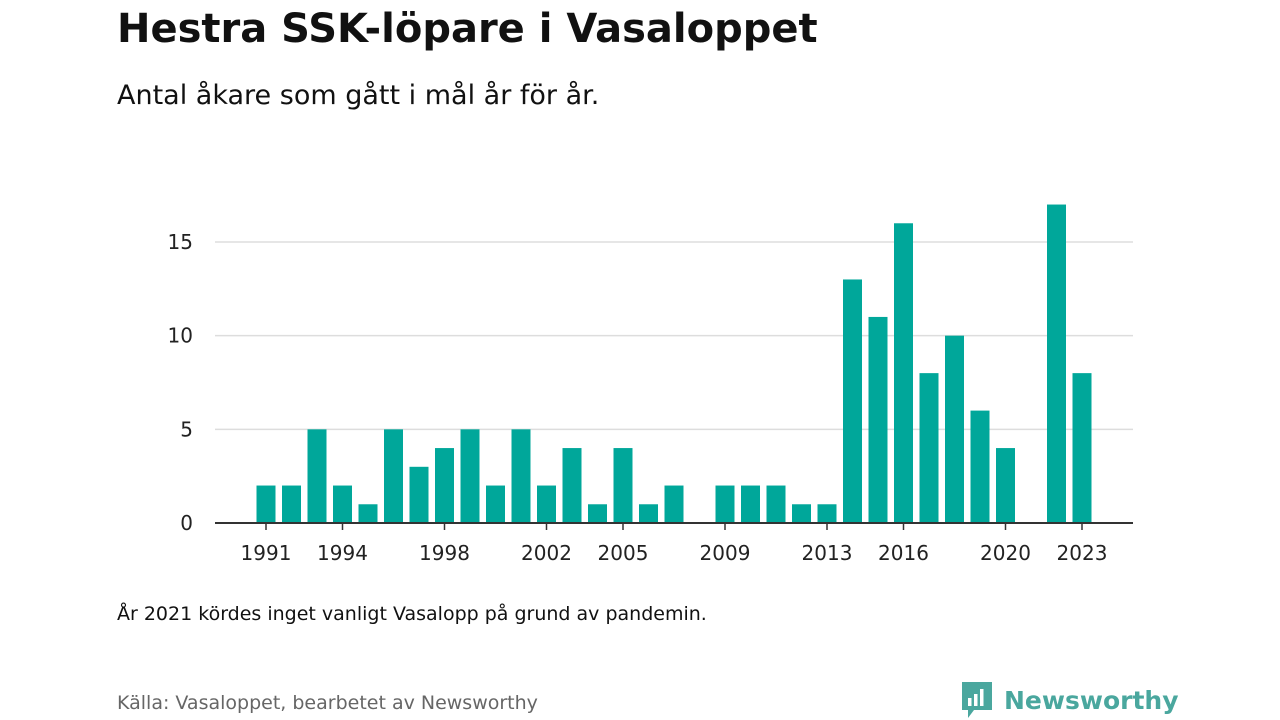 The width and height of the screenshot is (1280, 720). Describe the element at coordinates (648, 513) in the screenshot. I see `bar-2006` at that location.